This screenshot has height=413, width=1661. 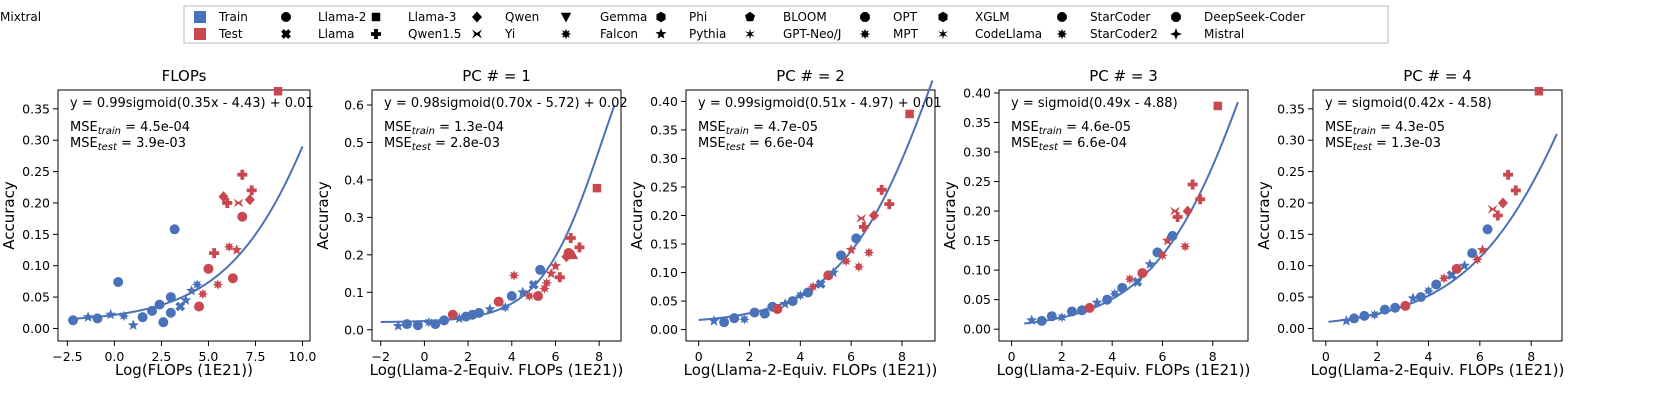 What do you see at coordinates (1364, 131) in the screenshot?
I see `mse-train-subscript: train` at bounding box center [1364, 131].